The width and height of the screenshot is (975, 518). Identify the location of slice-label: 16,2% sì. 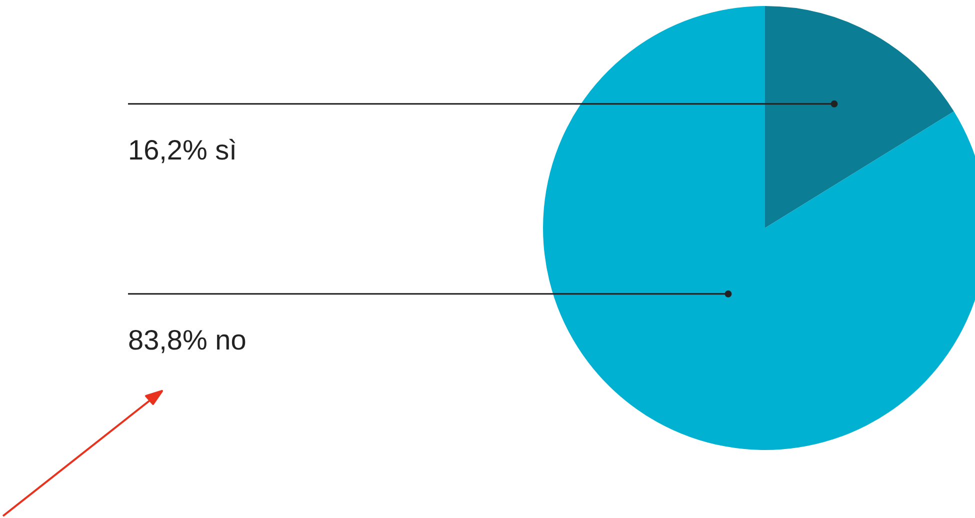
(182, 150).